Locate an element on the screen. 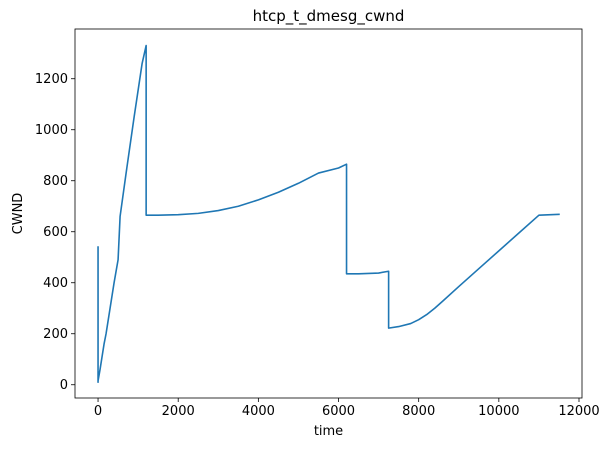 This screenshot has height=453, width=599. chart-title: htcp_t_dmesg_cwnd is located at coordinates (329, 16).